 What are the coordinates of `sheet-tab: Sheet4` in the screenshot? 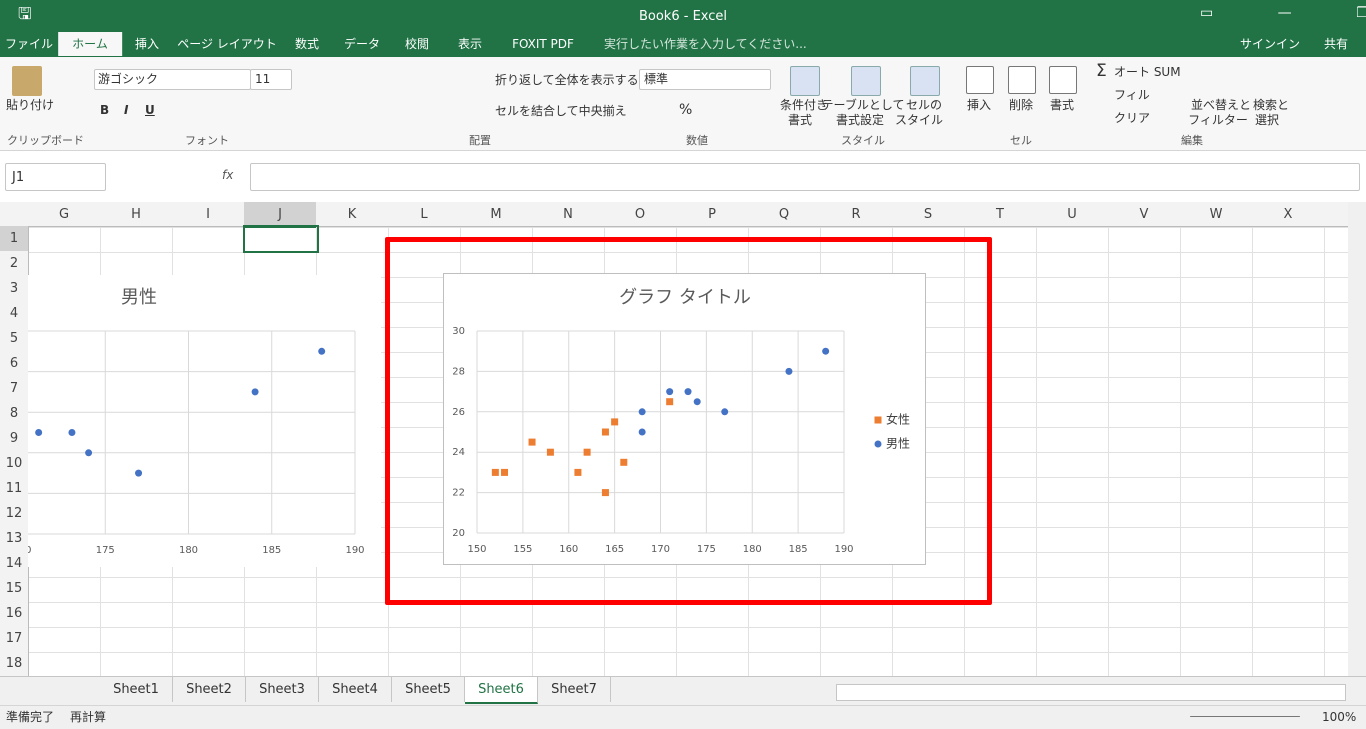 It's located at (355, 689).